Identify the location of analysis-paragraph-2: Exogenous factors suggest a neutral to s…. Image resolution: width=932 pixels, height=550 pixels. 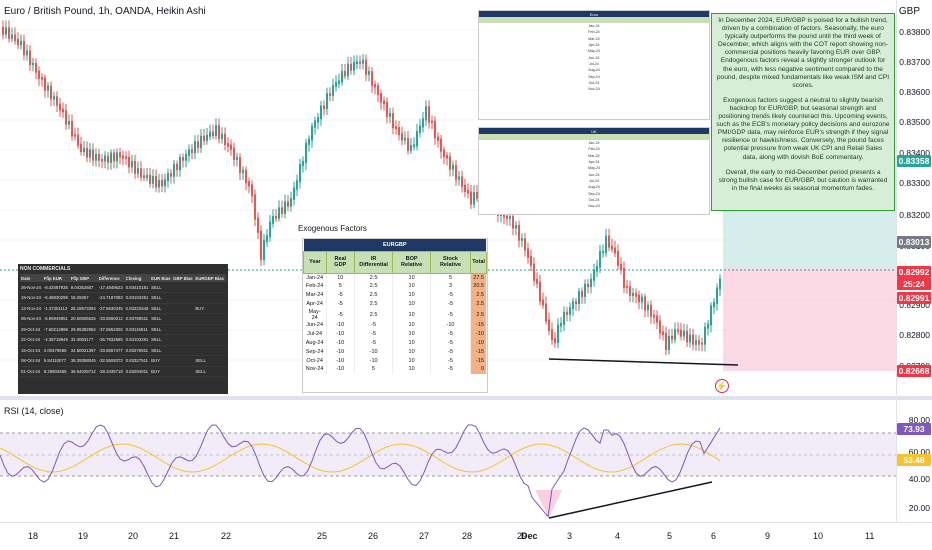
(803, 128).